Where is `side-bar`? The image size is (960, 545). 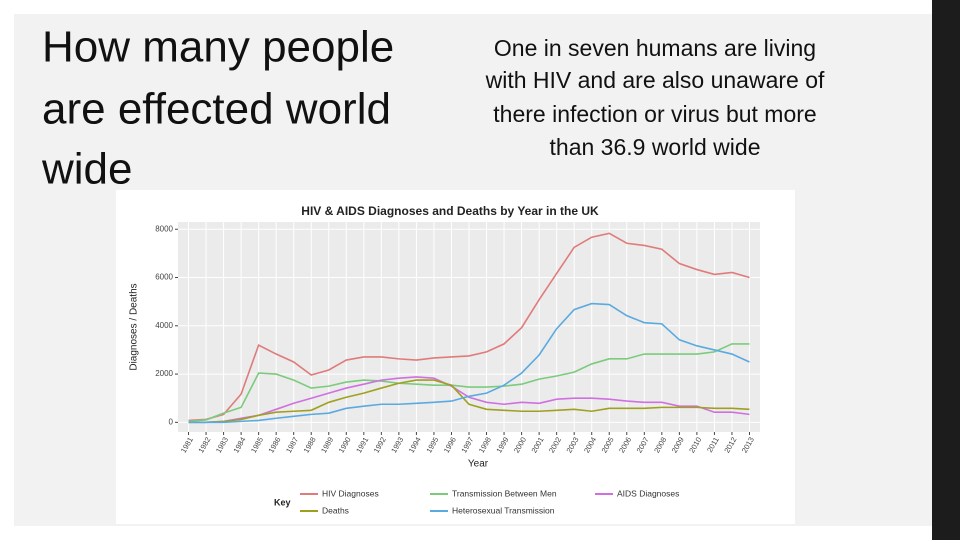 side-bar is located at coordinates (946, 270).